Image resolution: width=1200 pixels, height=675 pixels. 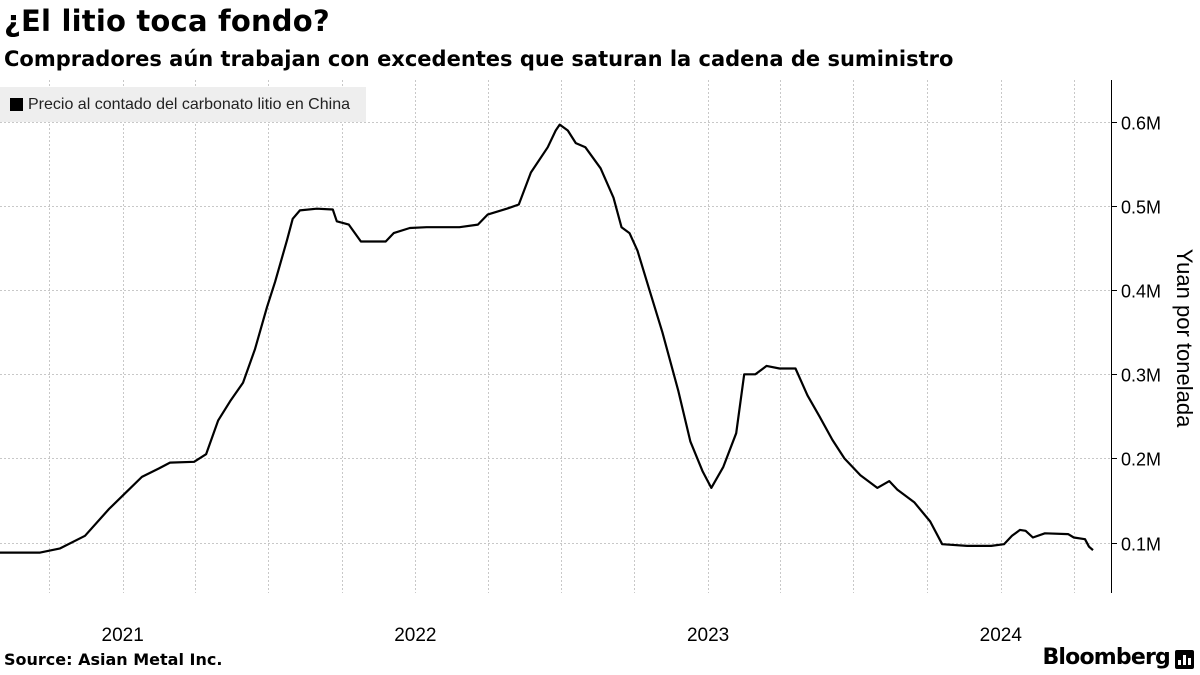 What do you see at coordinates (1001, 635) in the screenshot?
I see `x-tick-label: 2024` at bounding box center [1001, 635].